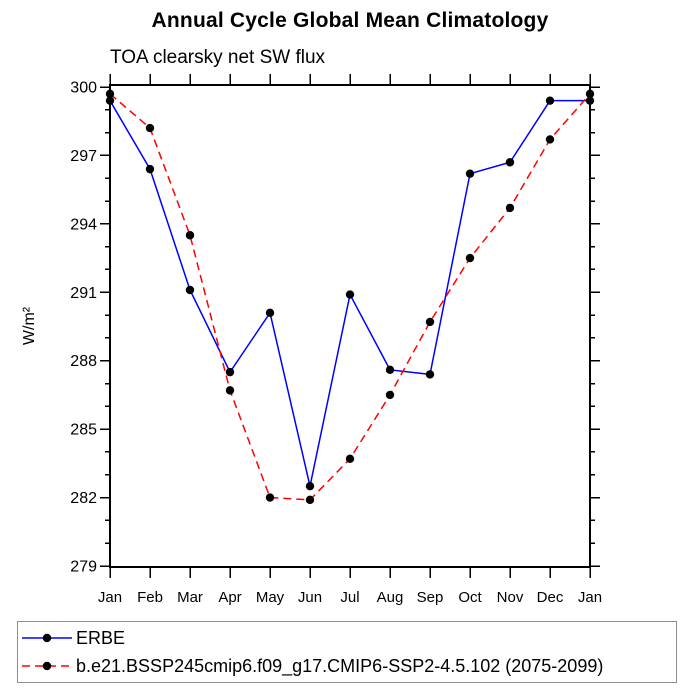 The width and height of the screenshot is (700, 700). Describe the element at coordinates (229, 597) in the screenshot. I see `x-tick-label: Apr` at that location.